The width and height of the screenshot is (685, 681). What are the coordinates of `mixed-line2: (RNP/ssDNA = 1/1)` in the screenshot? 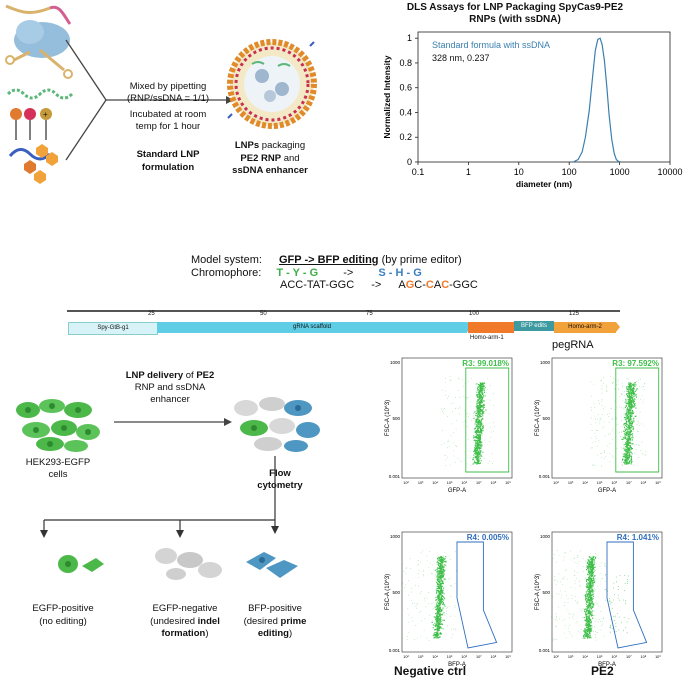 It's located at (168, 98).